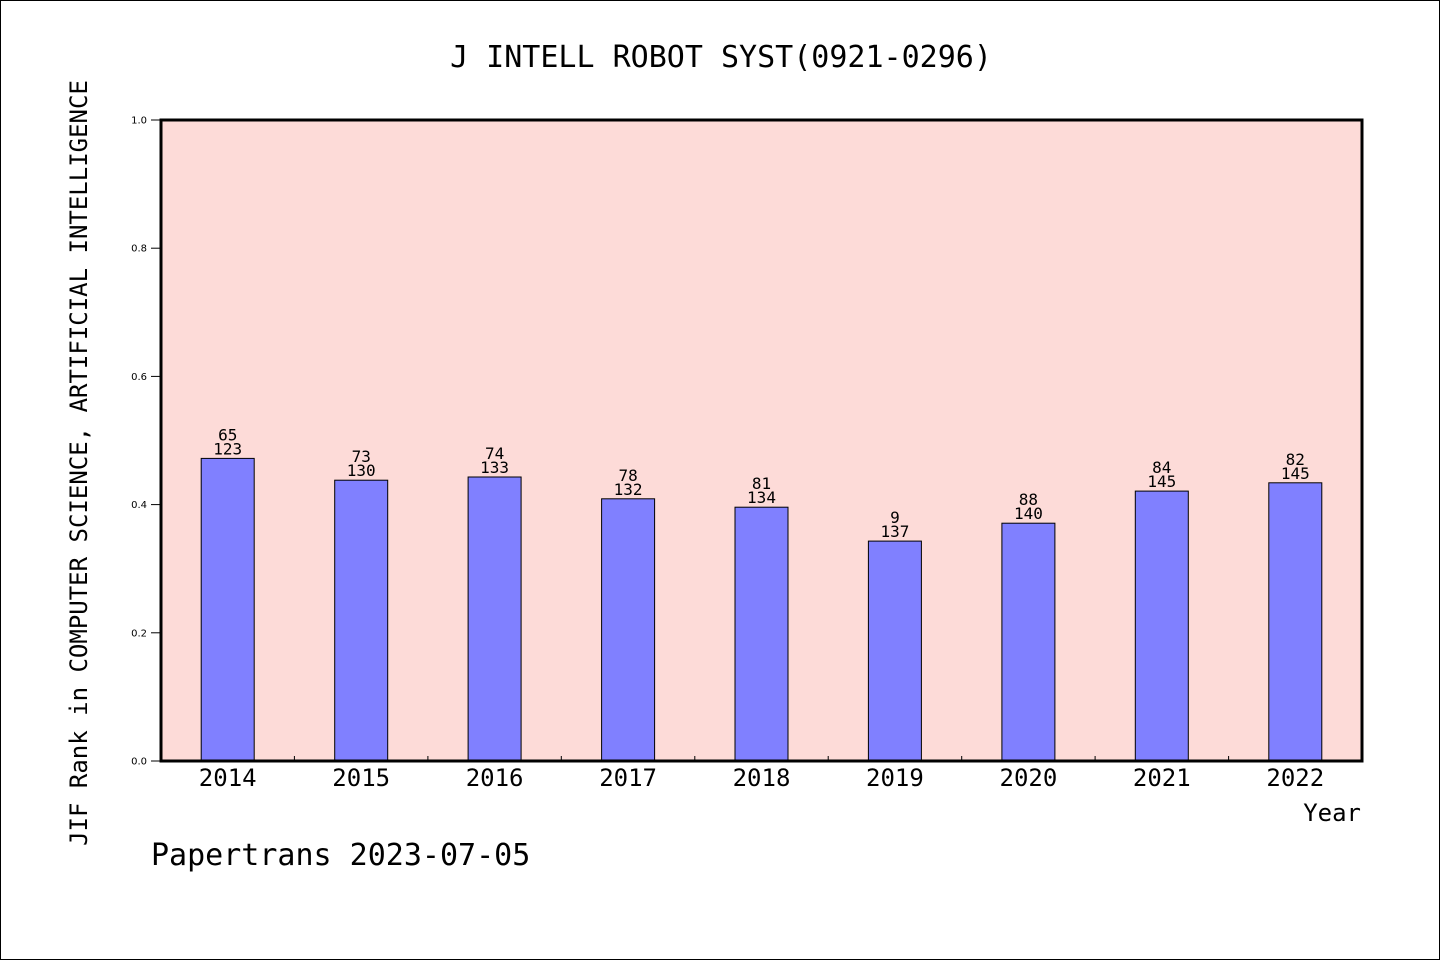 This screenshot has width=1440, height=961. Describe the element at coordinates (1161, 467) in the screenshot. I see `rank-label-2021: 84` at that location.